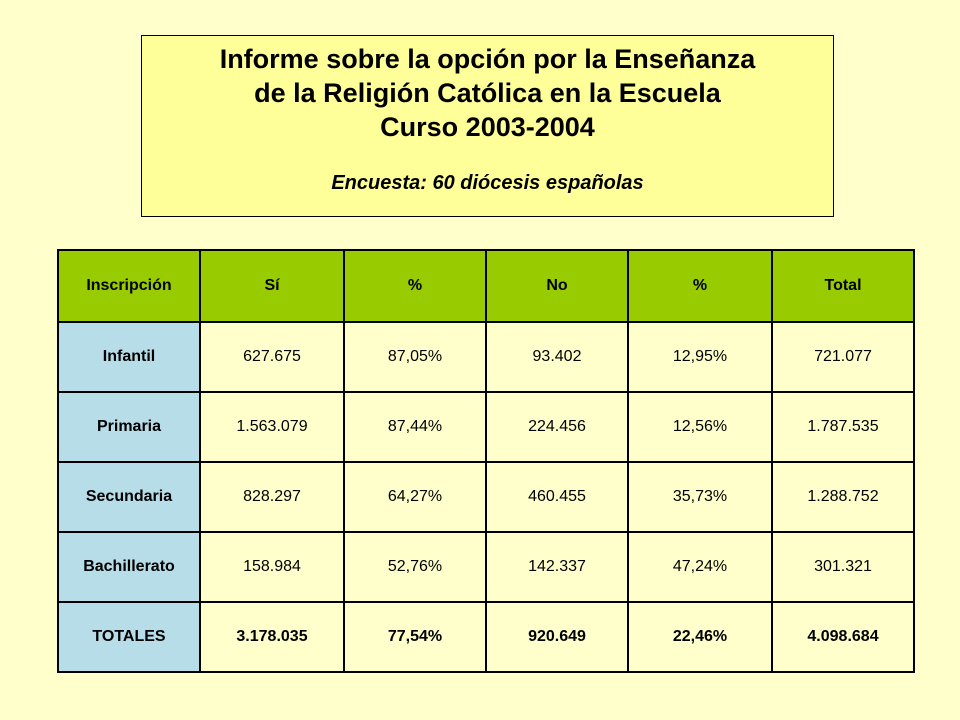  What do you see at coordinates (700, 637) in the screenshot?
I see `total-no-percent: 22,46%` at bounding box center [700, 637].